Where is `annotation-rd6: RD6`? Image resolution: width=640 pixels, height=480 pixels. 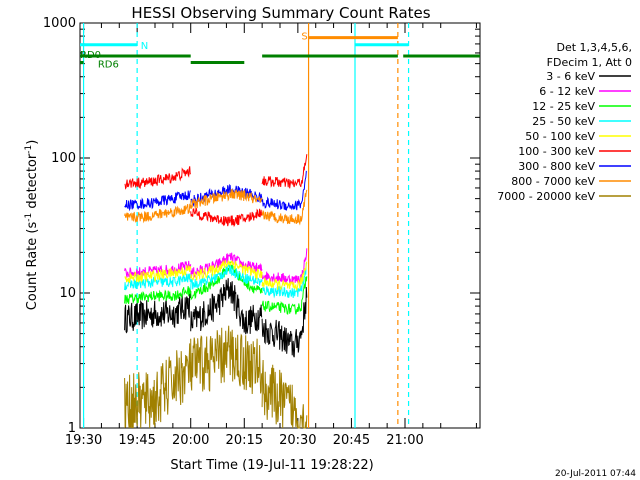 annotation-rd6: RD6 is located at coordinates (108, 65).